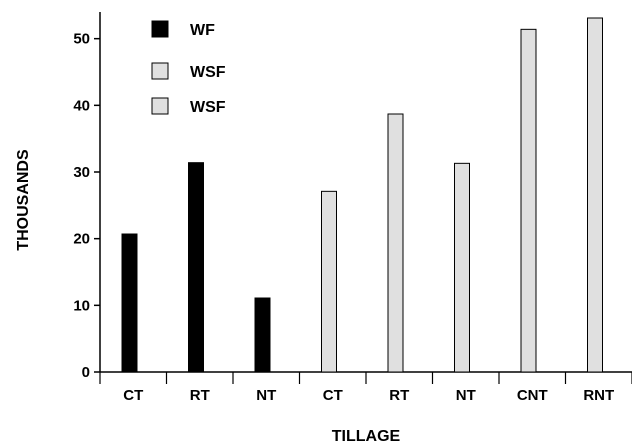 This screenshot has width=632, height=446. Describe the element at coordinates (532, 395) in the screenshot. I see `x-tick-label: CNT` at that location.